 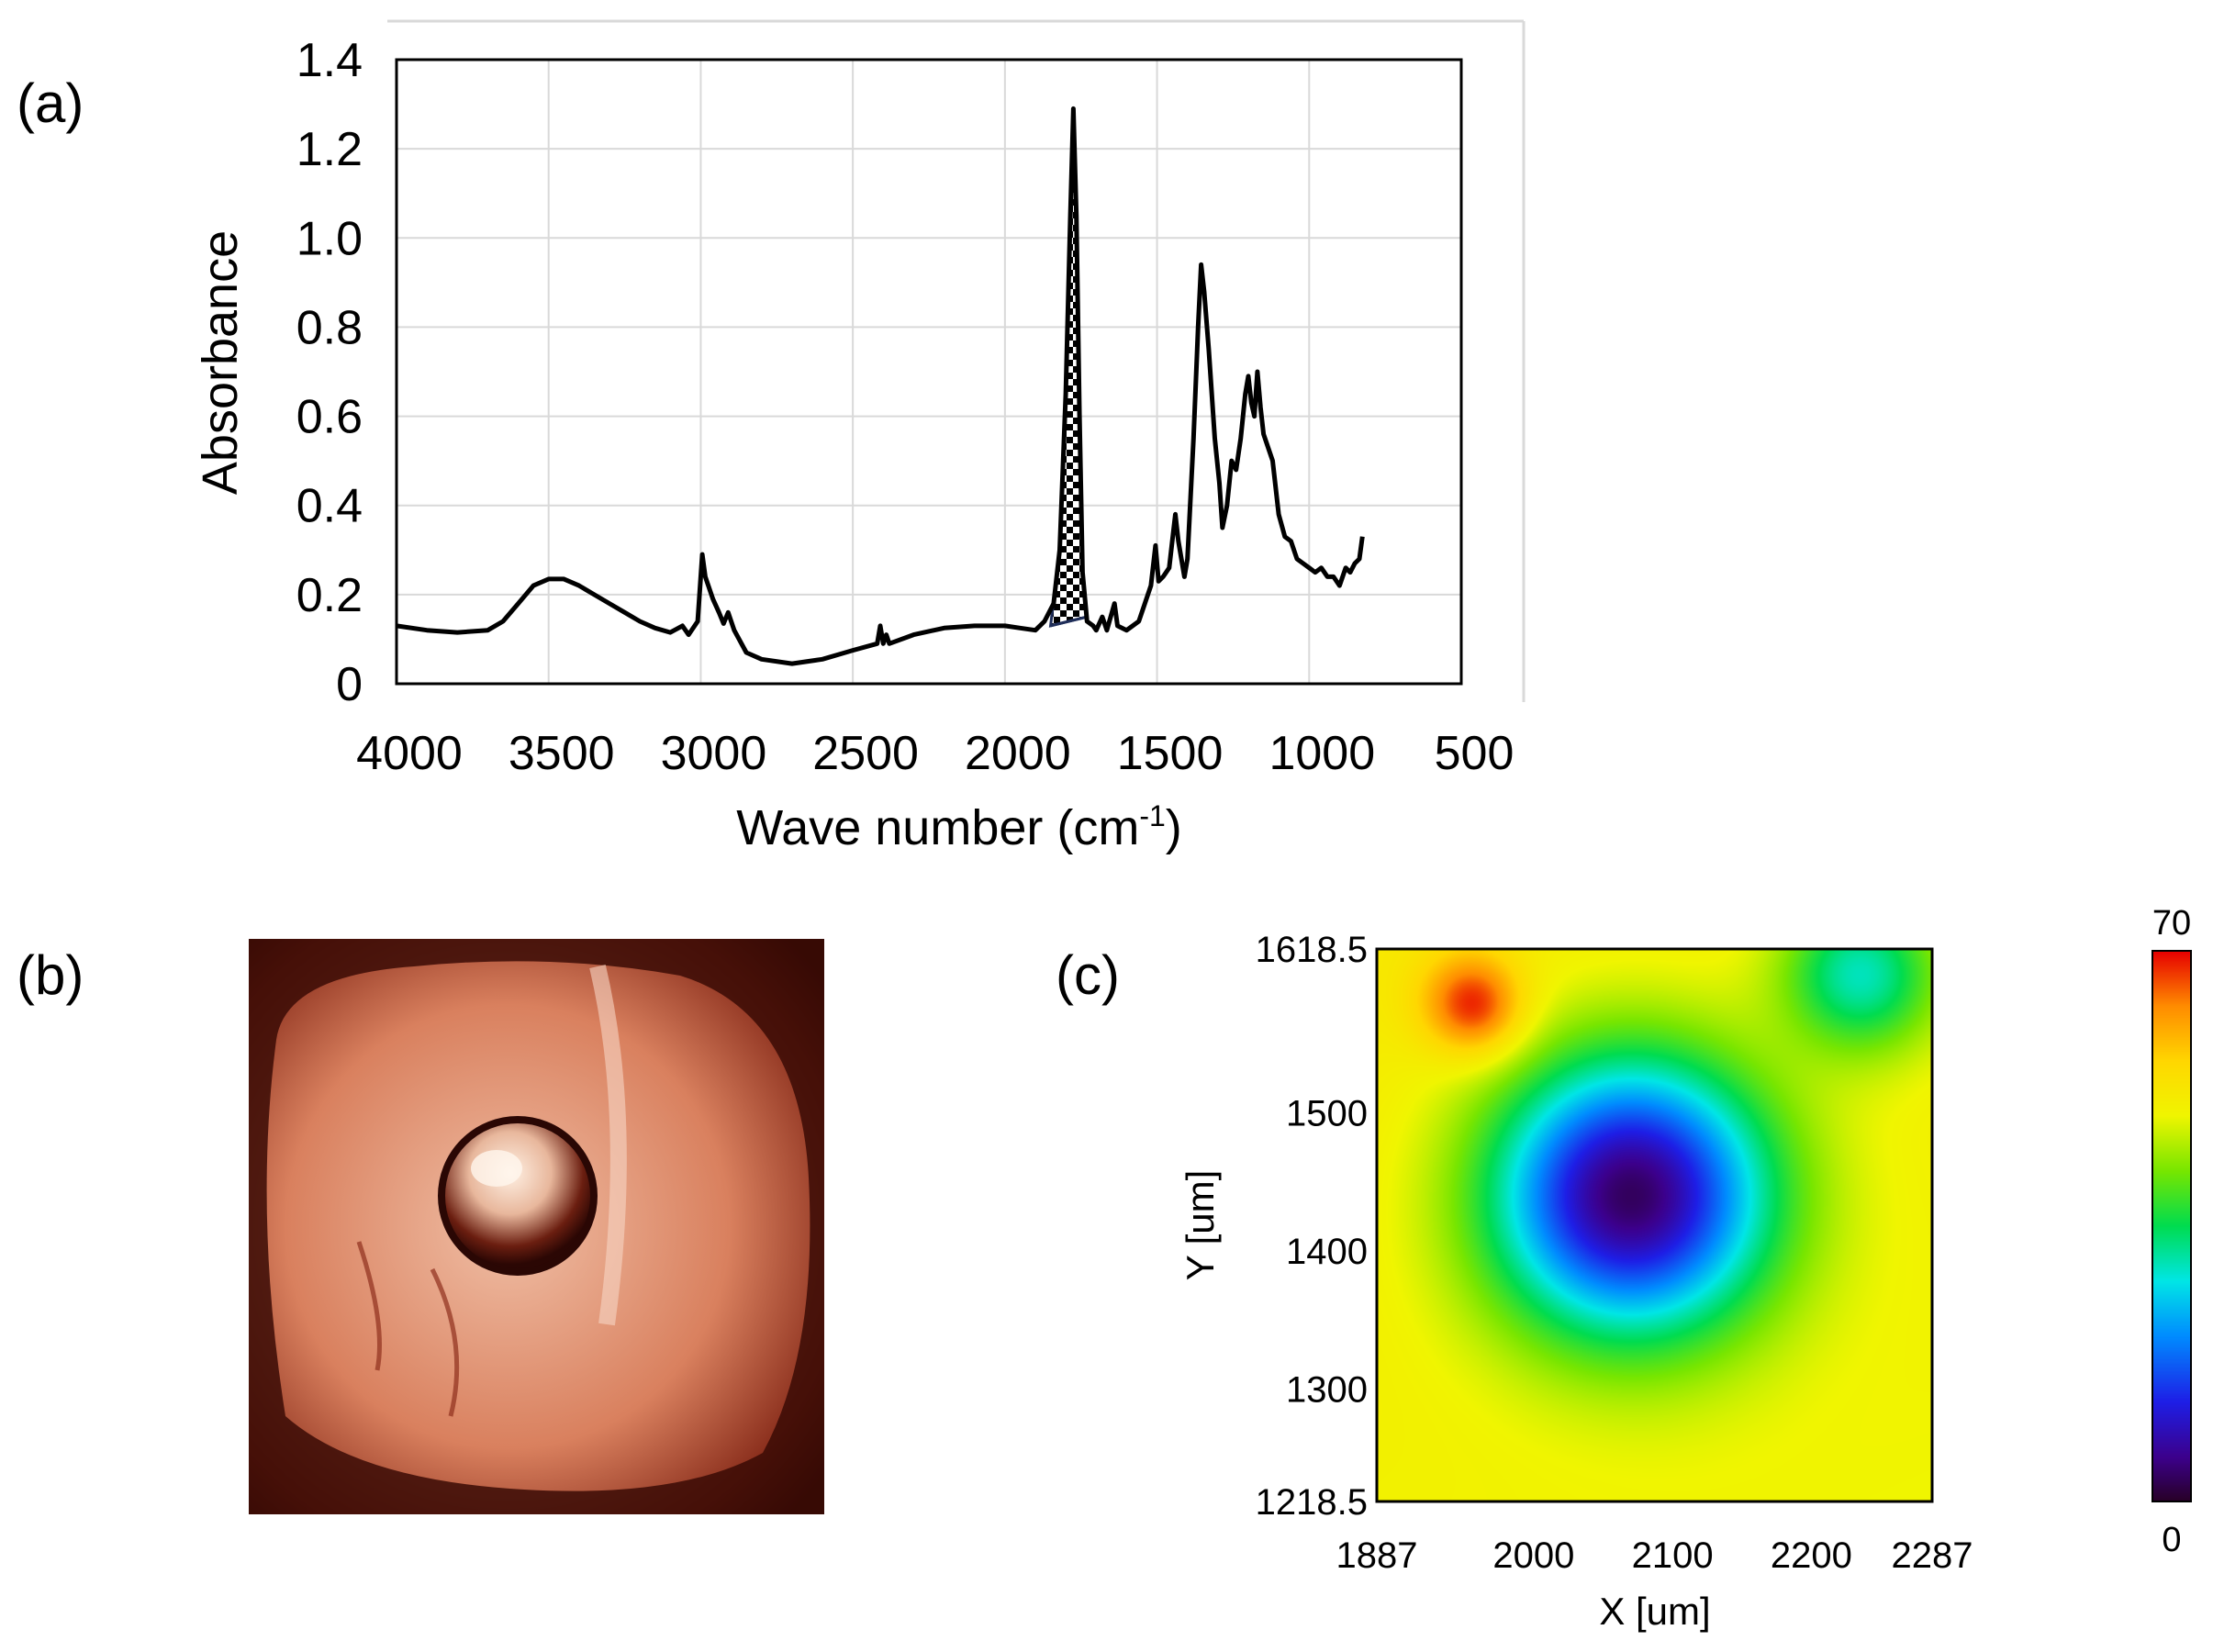 I want to click on x-tick-label: 3000, so click(x=714, y=754).